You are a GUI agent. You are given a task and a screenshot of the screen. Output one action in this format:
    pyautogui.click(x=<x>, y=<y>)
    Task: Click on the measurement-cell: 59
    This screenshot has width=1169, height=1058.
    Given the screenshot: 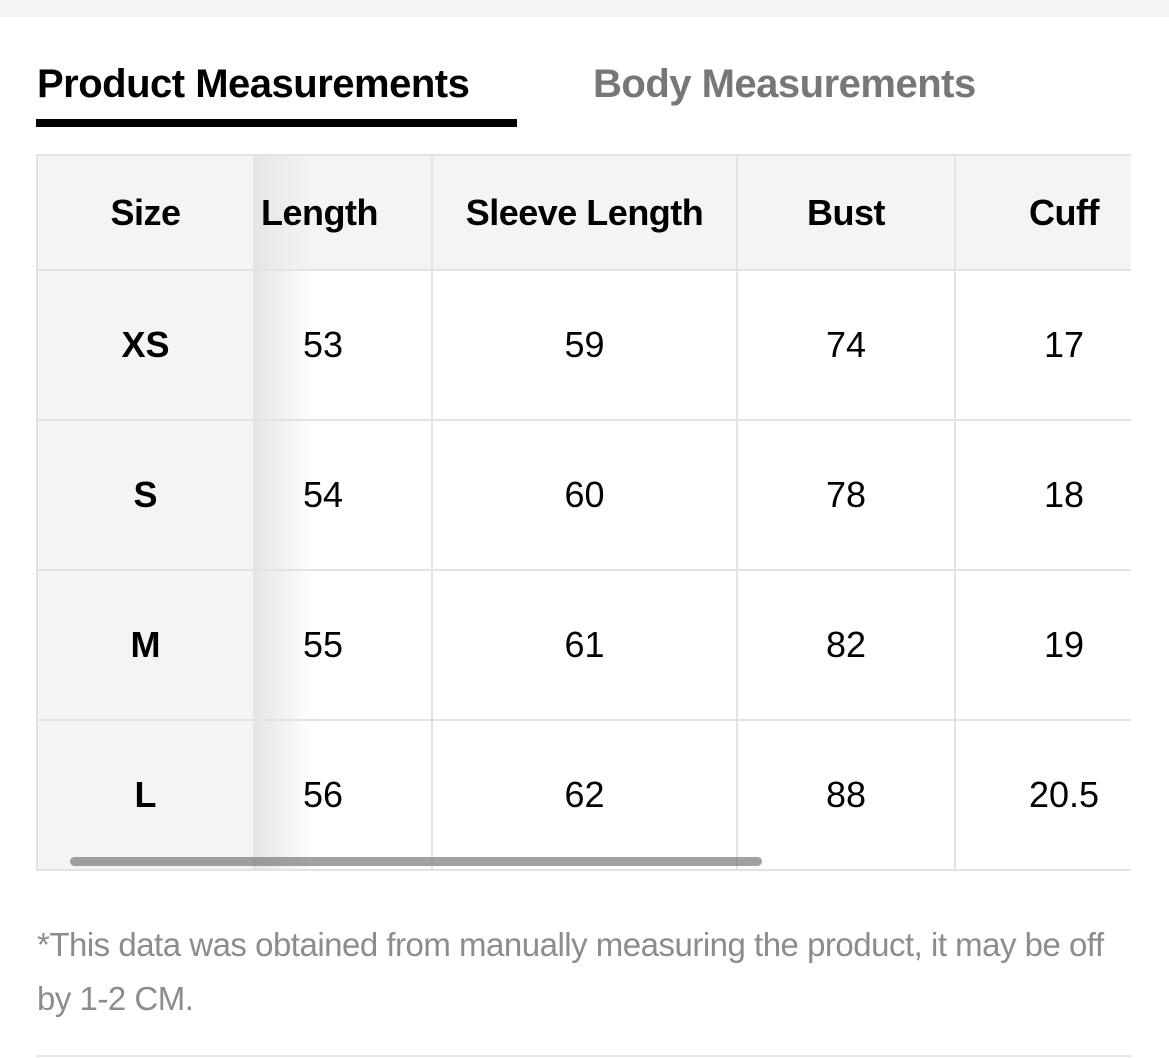 What is the action you would take?
    pyautogui.click(x=584, y=345)
    